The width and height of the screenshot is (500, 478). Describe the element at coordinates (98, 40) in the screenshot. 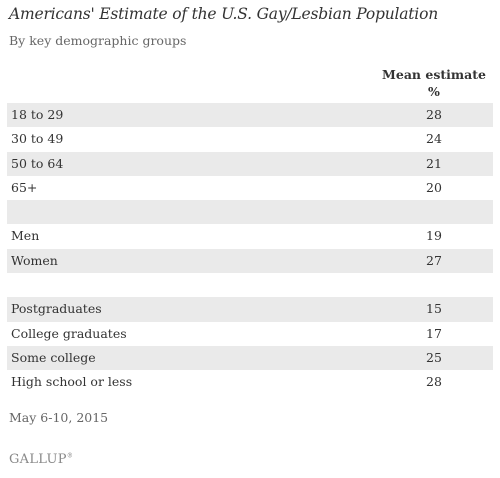

I see `chart-subtitle: By key demographic groups` at that location.